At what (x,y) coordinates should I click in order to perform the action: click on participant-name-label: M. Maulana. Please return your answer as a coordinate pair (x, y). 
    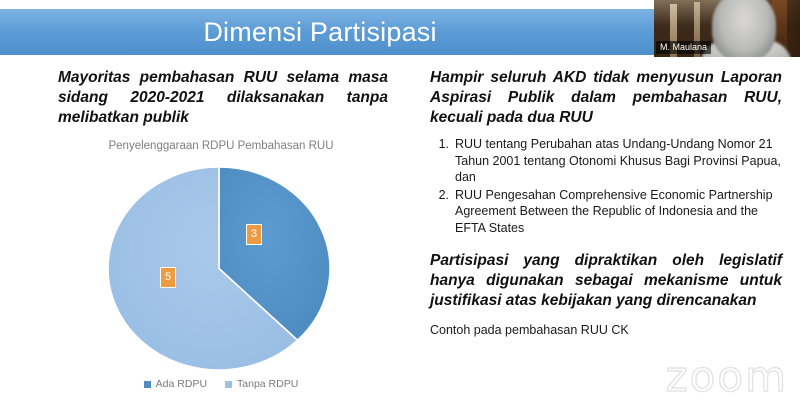
    Looking at the image, I should click on (684, 47).